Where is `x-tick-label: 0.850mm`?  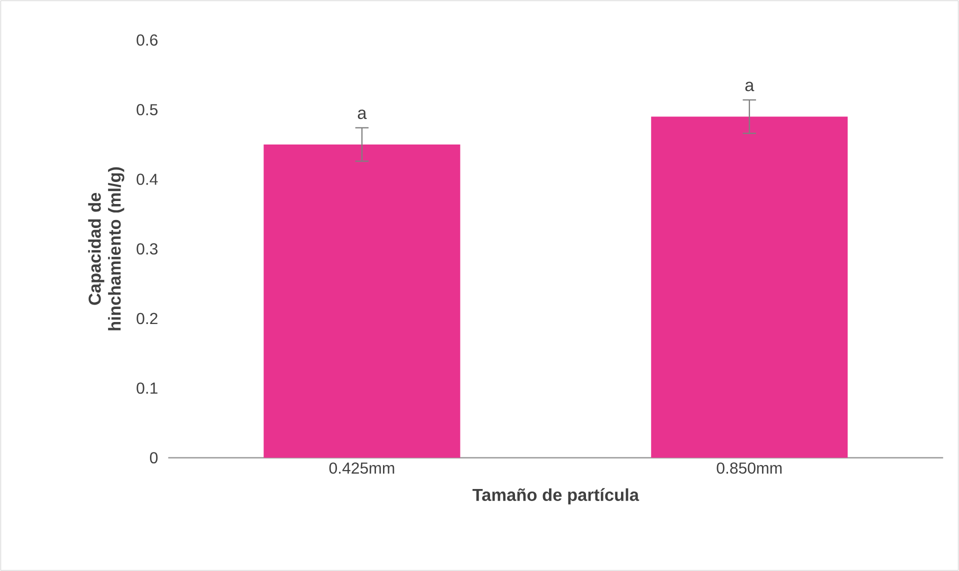
x-tick-label: 0.850mm is located at coordinates (749, 468).